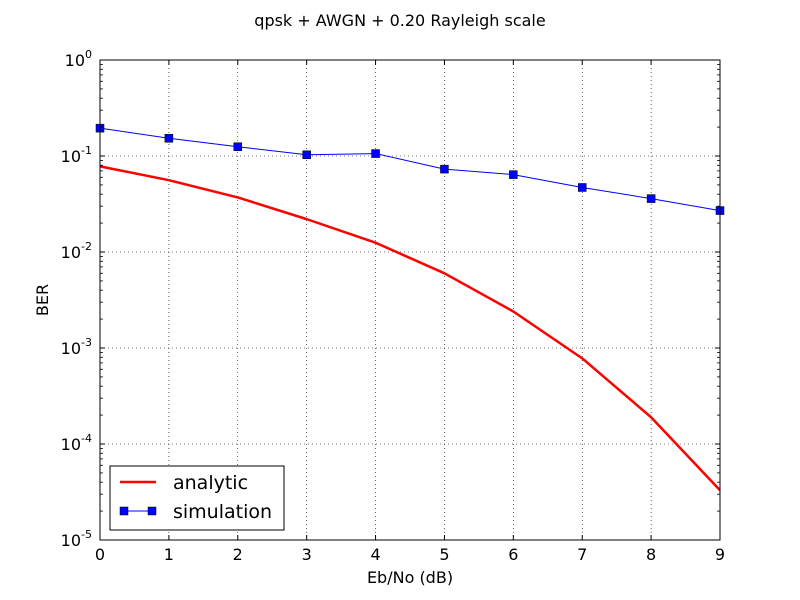 This screenshot has width=800, height=600. Describe the element at coordinates (76, 347) in the screenshot. I see `y-tick-label: 10⁻³` at that location.